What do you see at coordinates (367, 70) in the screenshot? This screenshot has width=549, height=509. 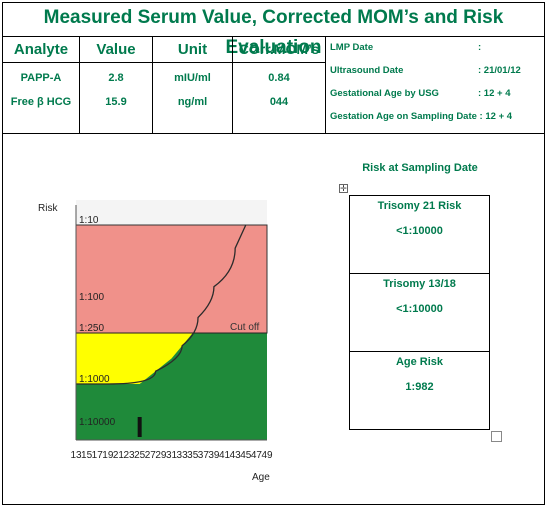 I see `info-label: Ultrasound Date` at bounding box center [367, 70].